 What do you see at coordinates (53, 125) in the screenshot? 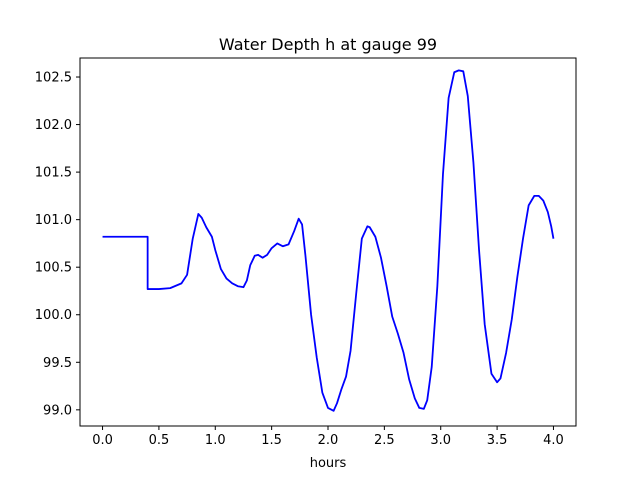
I see `y-tick-label: 102.0` at bounding box center [53, 125].